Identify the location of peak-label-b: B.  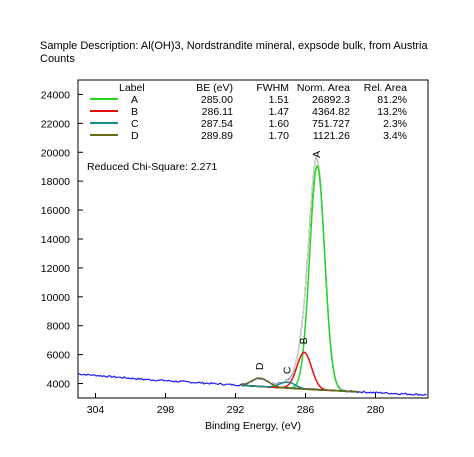
(304, 340).